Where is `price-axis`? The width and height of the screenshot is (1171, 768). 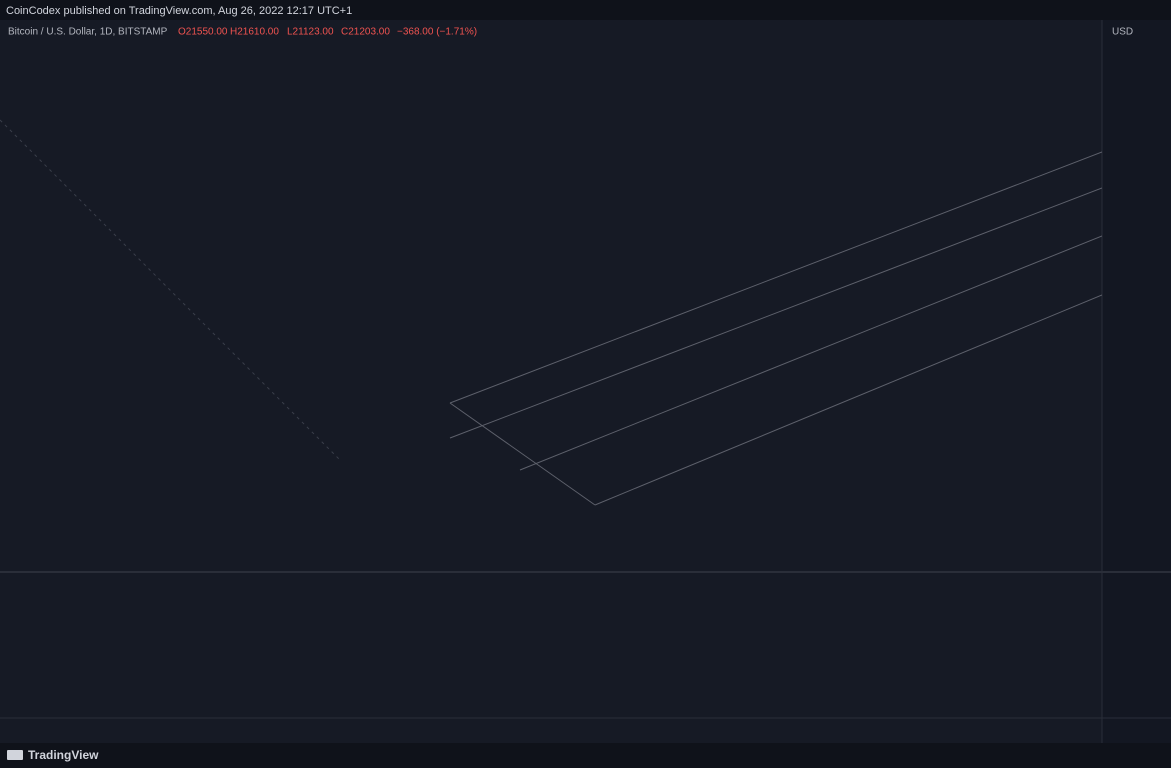 price-axis is located at coordinates (1136, 381).